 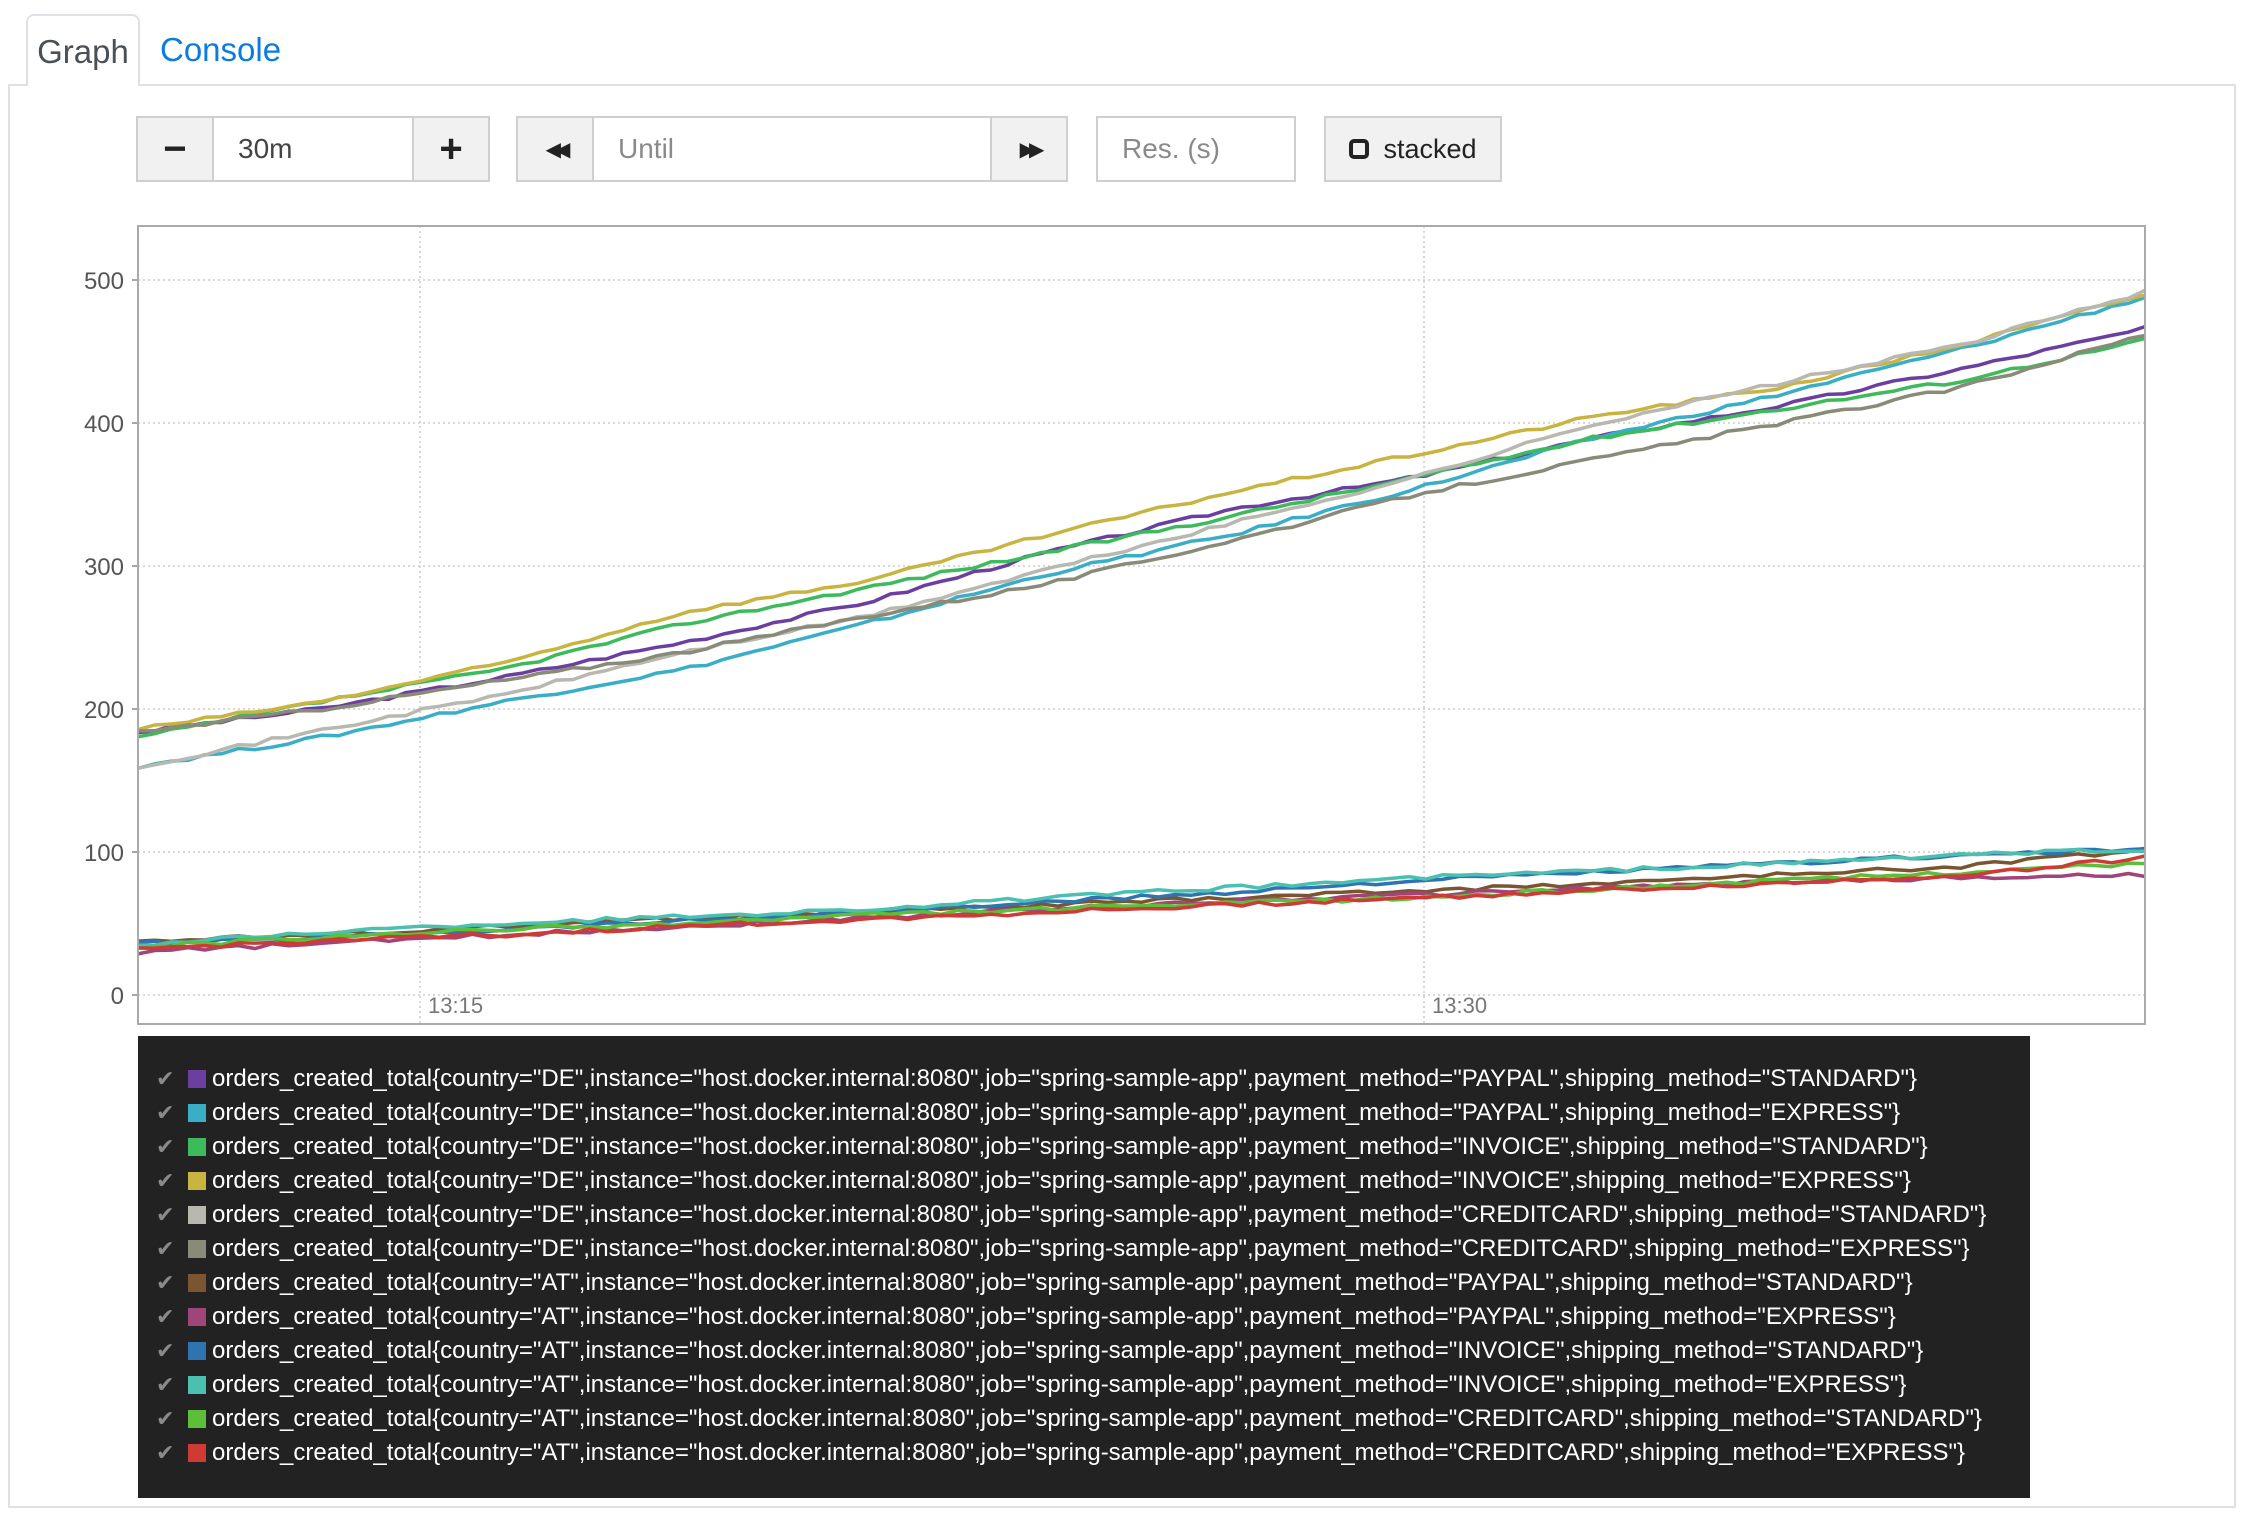 What do you see at coordinates (104, 281) in the screenshot?
I see `y-tick-label: 500` at bounding box center [104, 281].